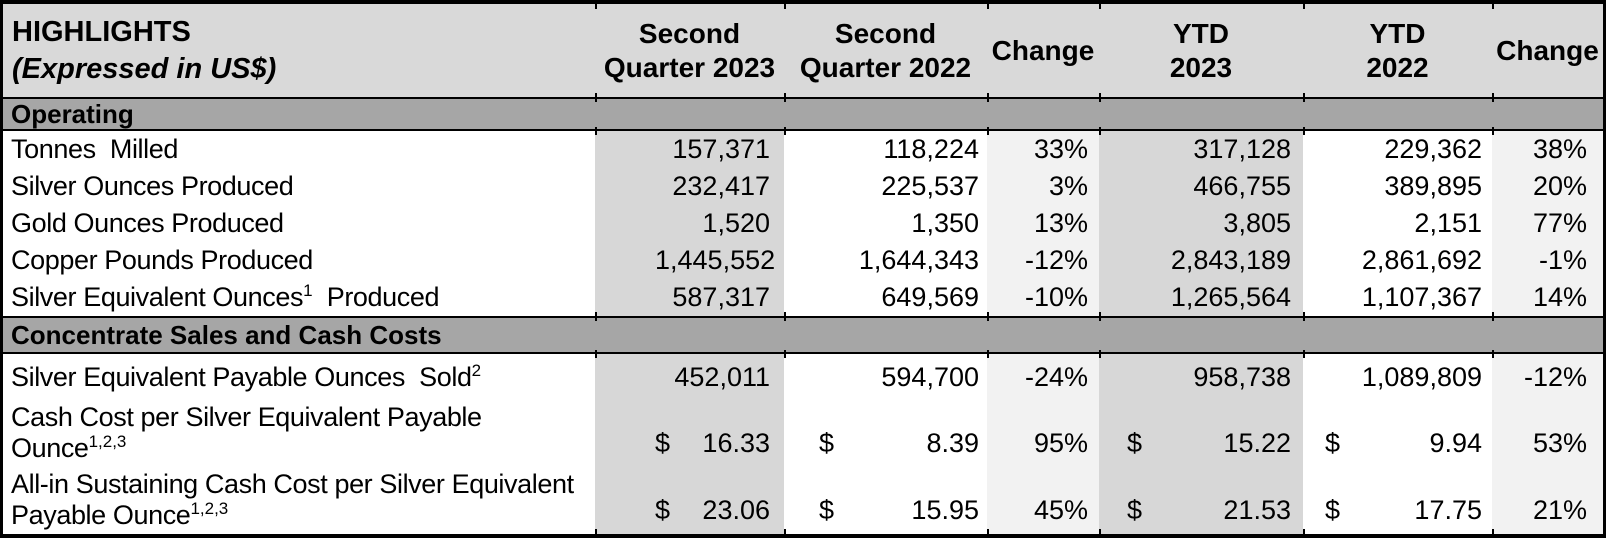 The image size is (1606, 538). I want to click on cell-value: 2,843,189, so click(1230, 260).